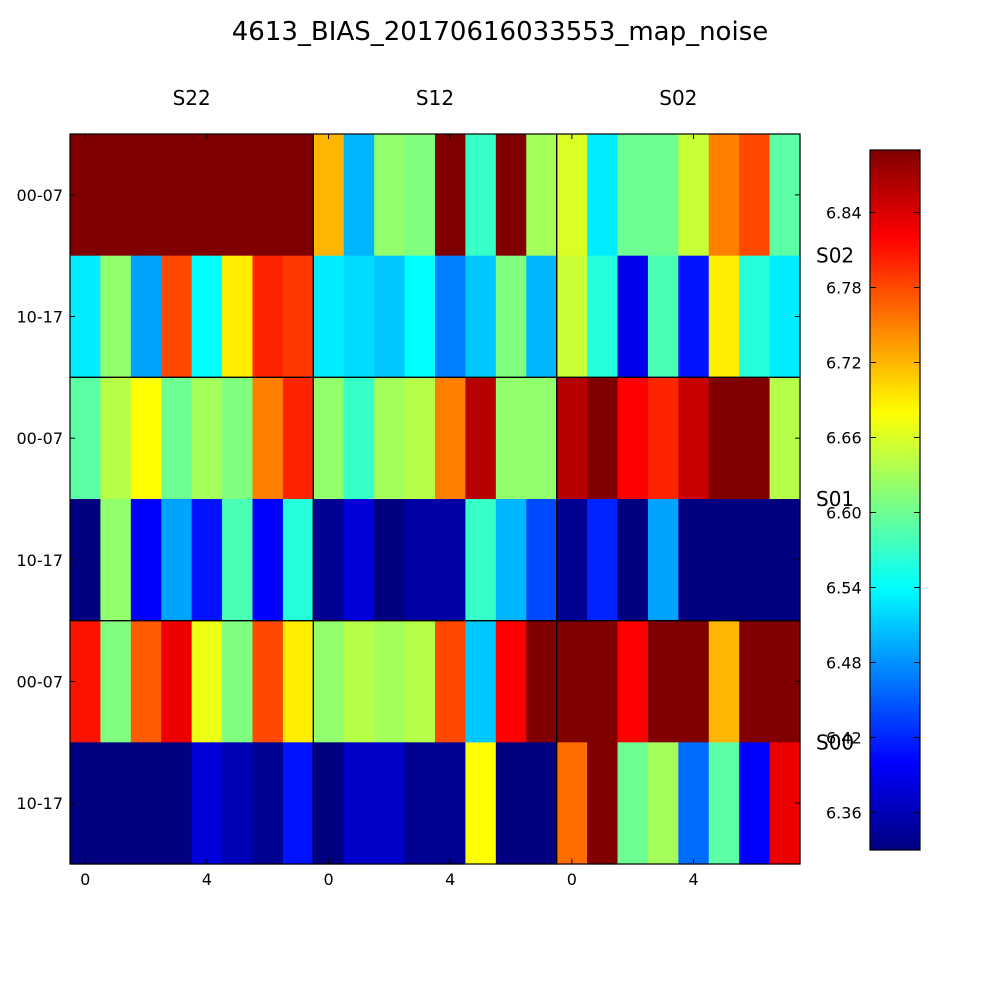  Describe the element at coordinates (192, 98) in the screenshot. I see `column-group-label: S22` at that location.